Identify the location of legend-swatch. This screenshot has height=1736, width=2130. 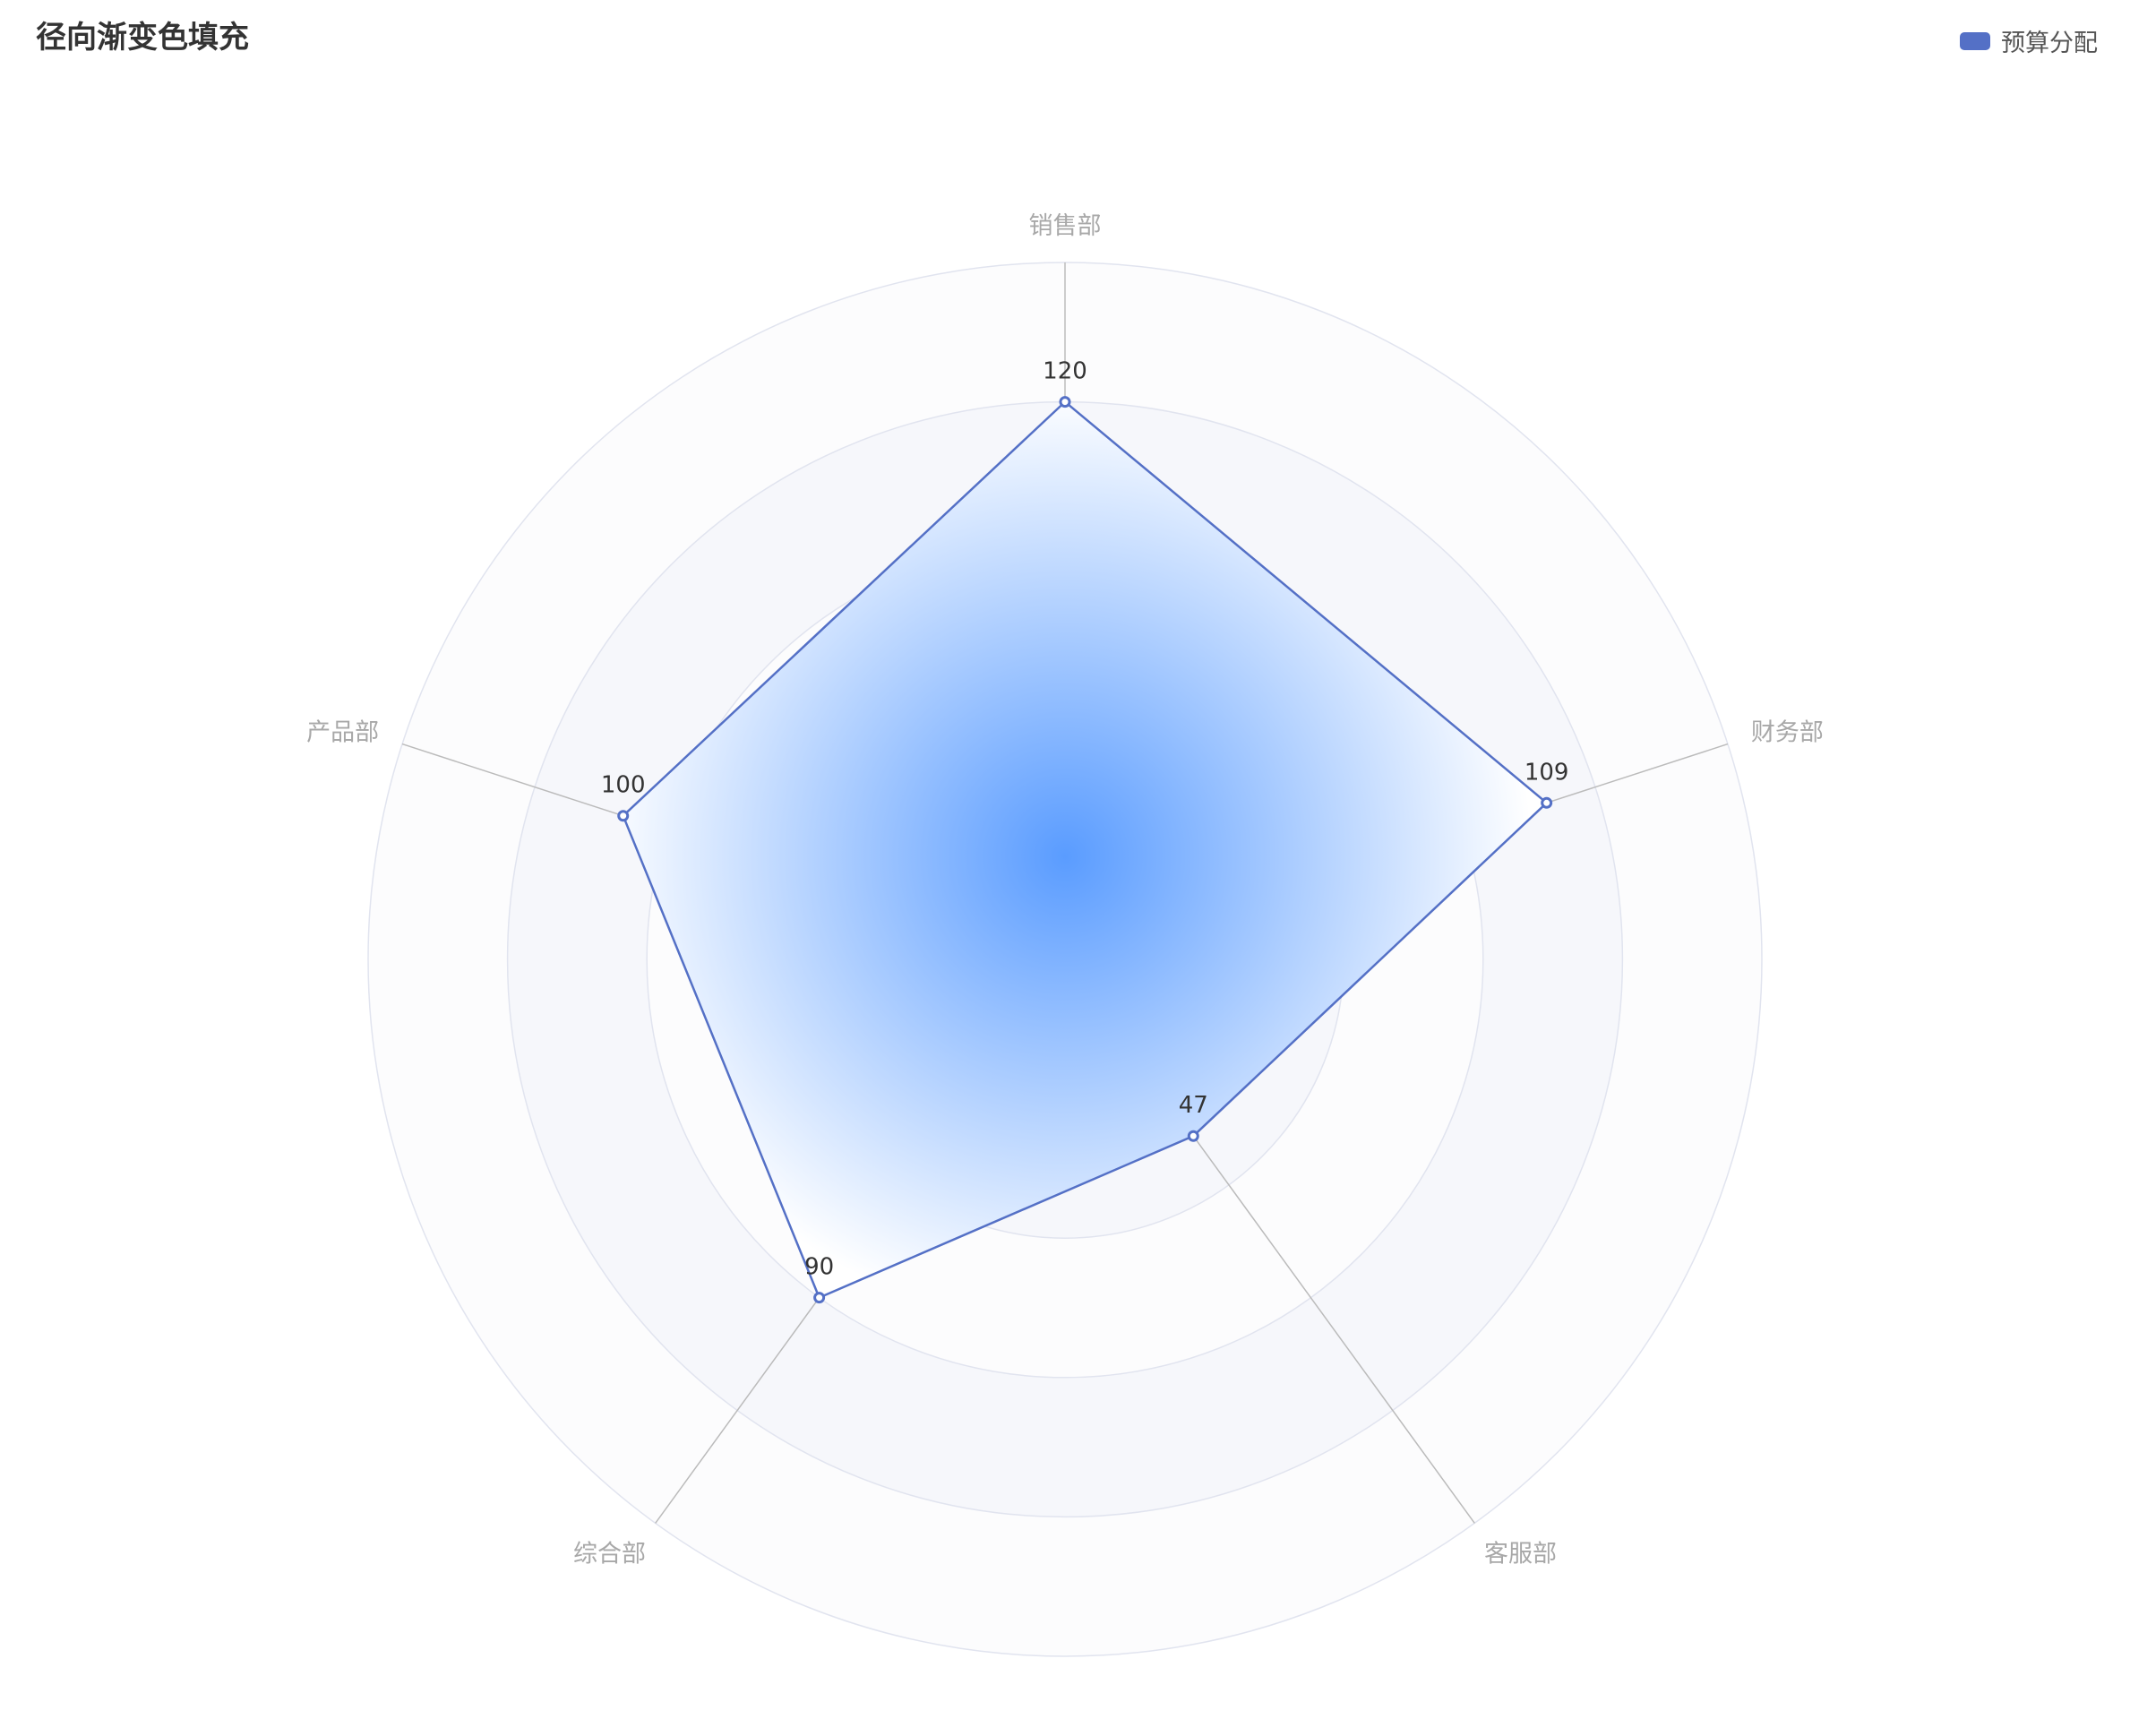
(1975, 40).